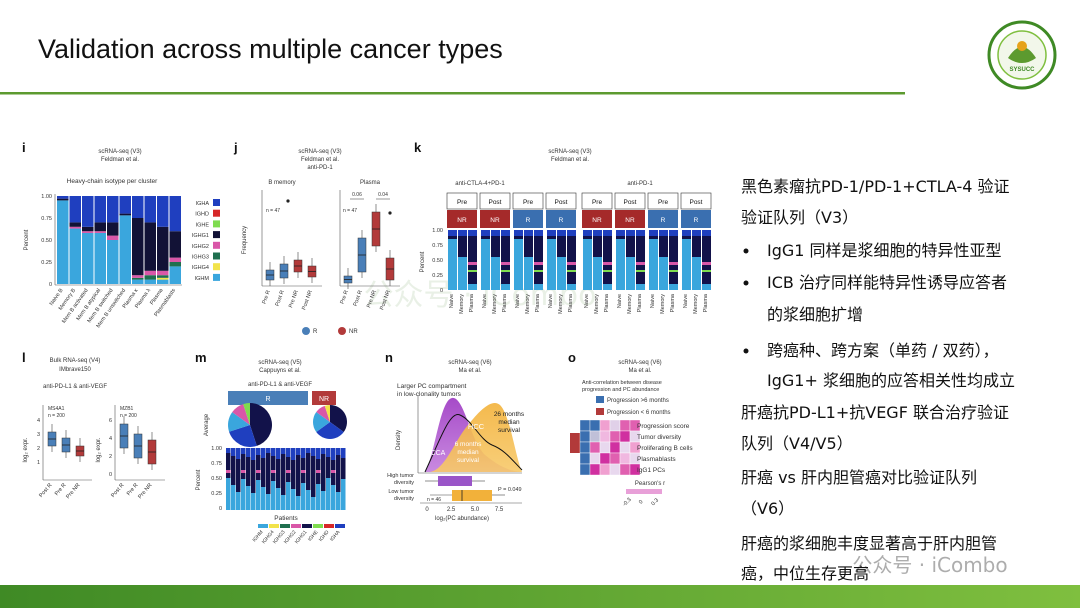 This screenshot has width=1080, height=608. What do you see at coordinates (202, 215) in the screenshot?
I see `legend-label: IGHD` at bounding box center [202, 215].